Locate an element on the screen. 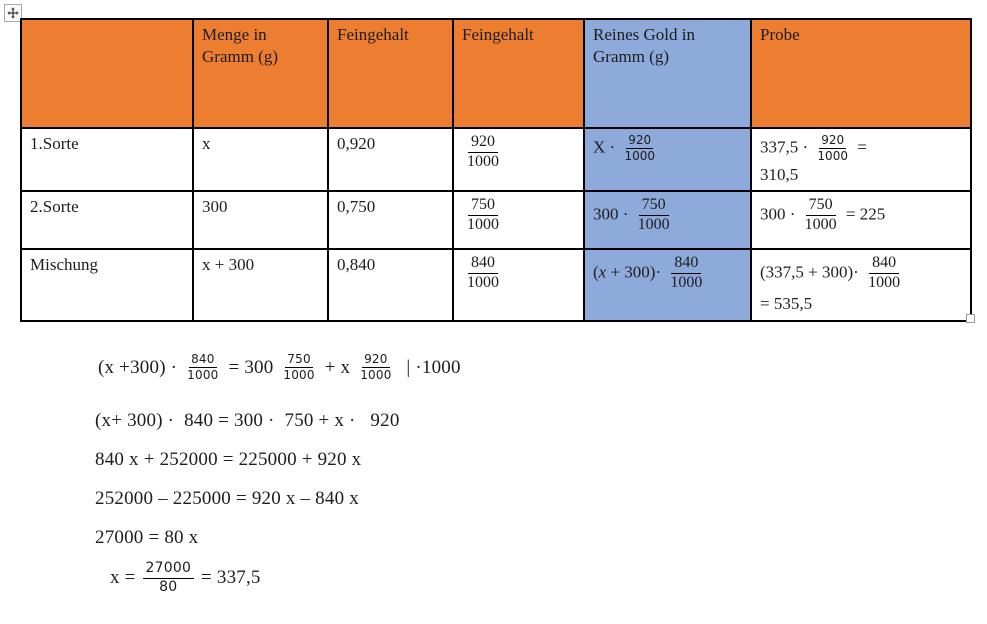 The width and height of the screenshot is (987, 624). cell-mischung-probe: (337,5 + 300)· 840 1000 = 535,5 is located at coordinates (861, 285).